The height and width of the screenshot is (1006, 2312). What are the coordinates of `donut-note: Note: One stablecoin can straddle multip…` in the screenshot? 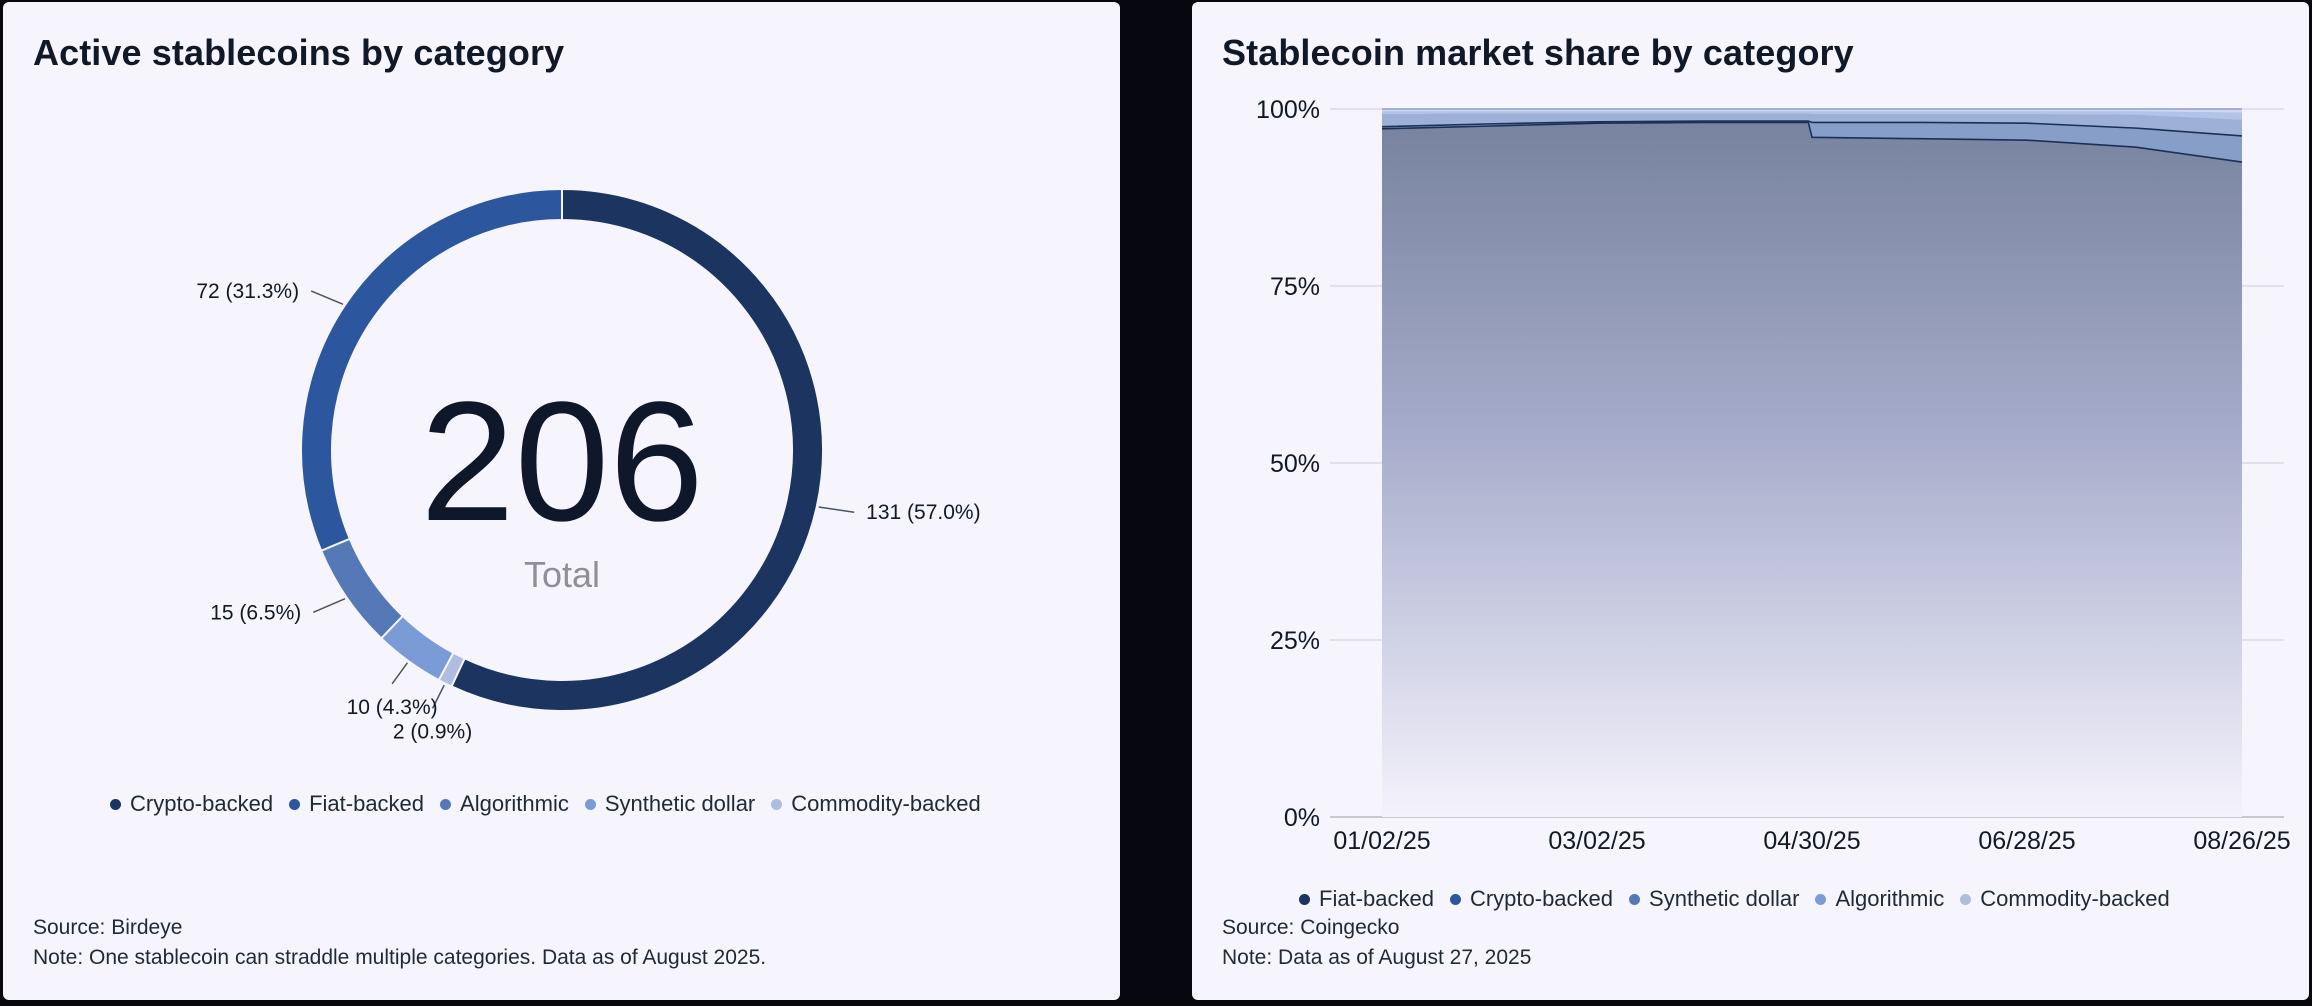 It's located at (400, 957).